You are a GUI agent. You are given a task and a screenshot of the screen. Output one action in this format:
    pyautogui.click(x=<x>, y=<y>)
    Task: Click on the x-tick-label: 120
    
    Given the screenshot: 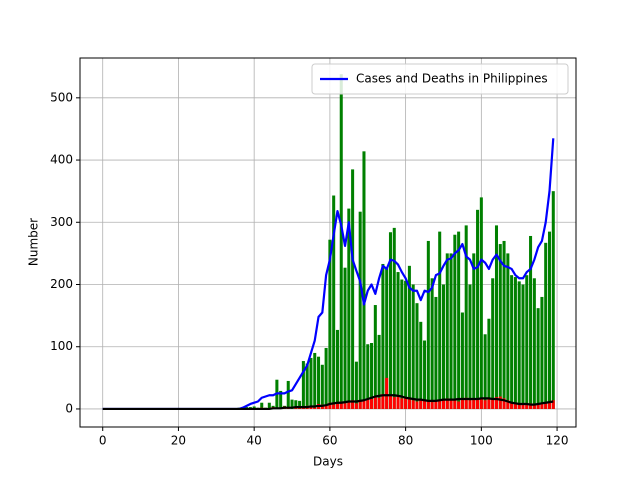 What is the action you would take?
    pyautogui.click(x=557, y=441)
    